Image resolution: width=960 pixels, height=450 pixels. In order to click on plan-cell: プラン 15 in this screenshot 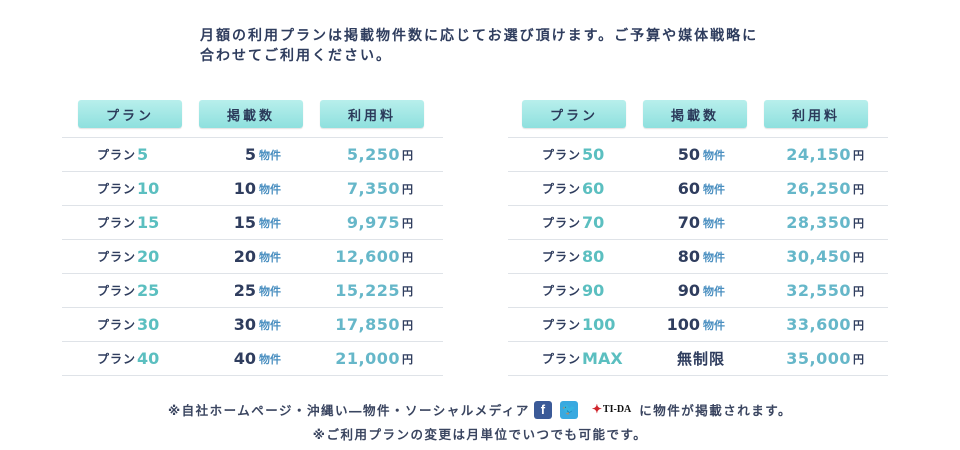, I will do `click(128, 222)`.